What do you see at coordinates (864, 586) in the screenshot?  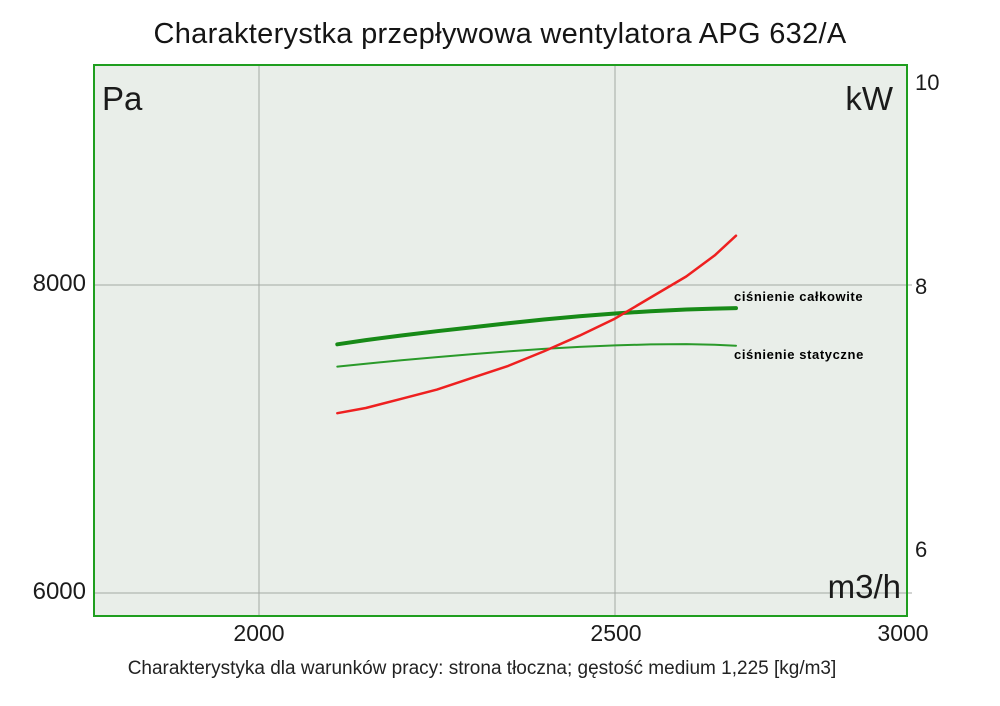 I see `x-axis-unit-label: m3/h` at bounding box center [864, 586].